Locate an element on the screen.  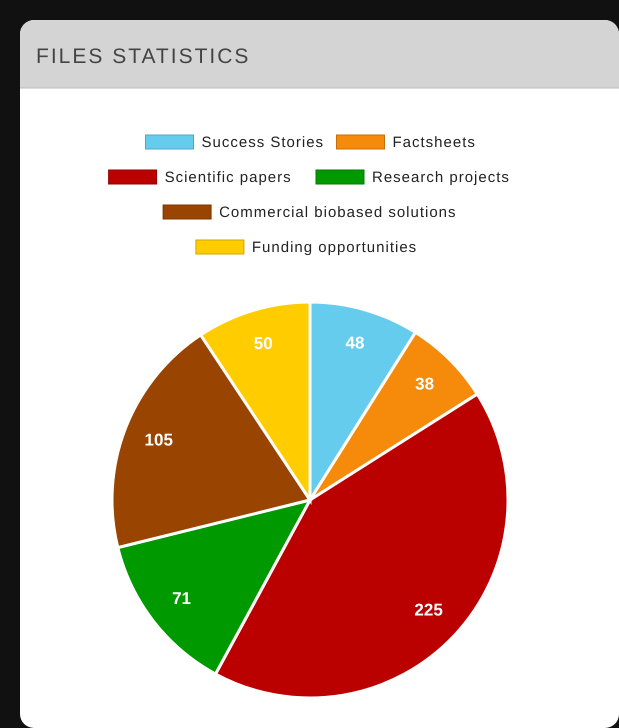
data-label: 38 is located at coordinates (424, 384).